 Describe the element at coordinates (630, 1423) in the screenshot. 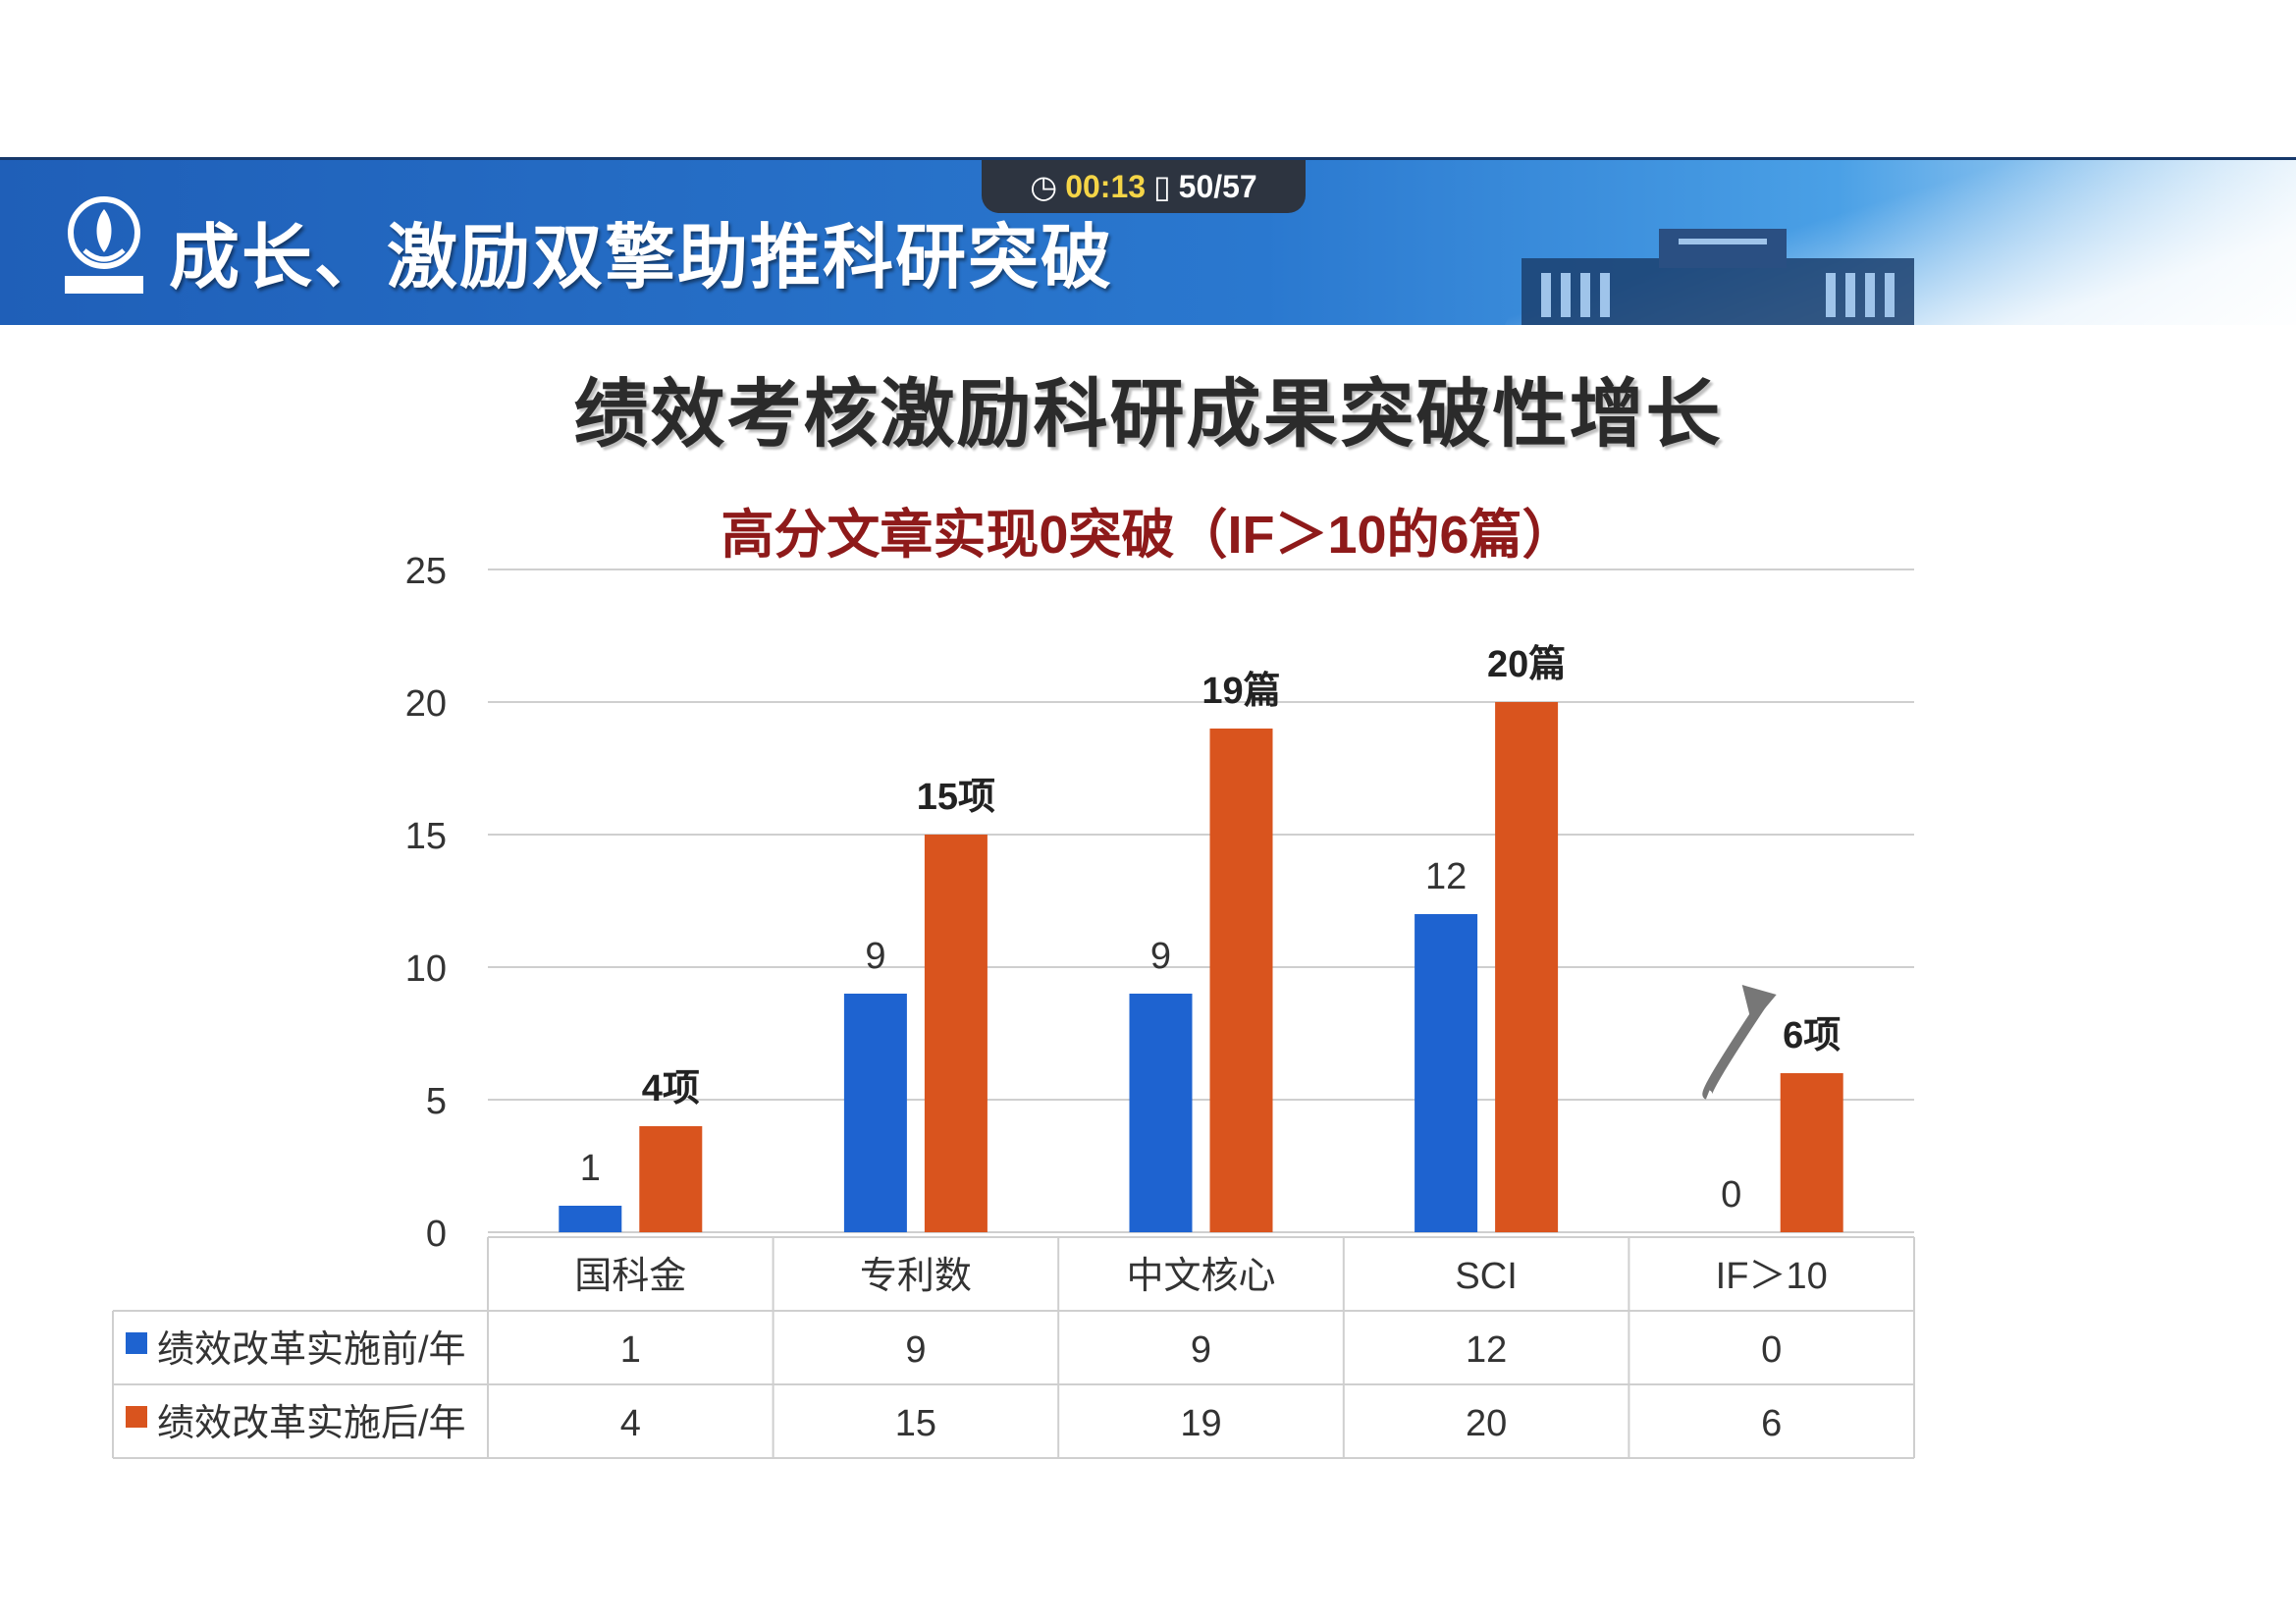

I see `table-cell-after: 4` at that location.